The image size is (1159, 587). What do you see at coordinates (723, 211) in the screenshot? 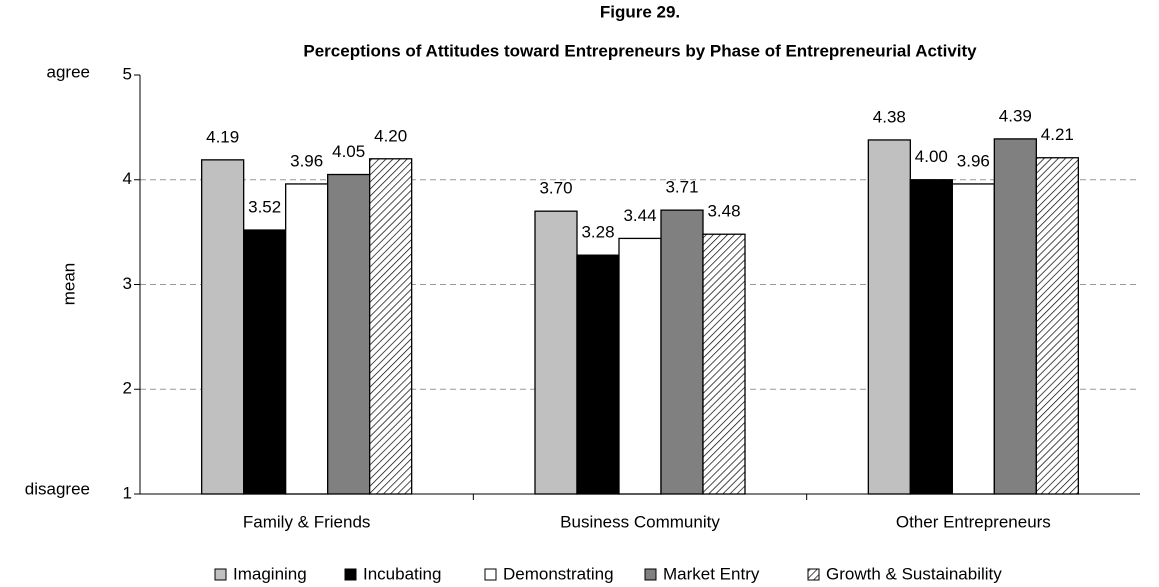
I see `value-label: 3.48` at bounding box center [723, 211].